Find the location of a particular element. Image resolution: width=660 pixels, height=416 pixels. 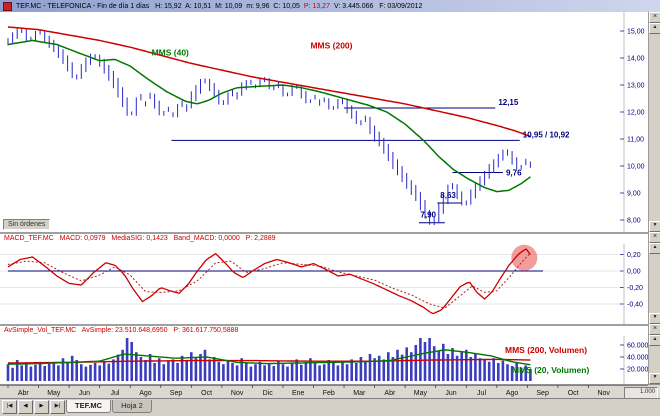

svg-text: 40.000 is located at coordinates (637, 358).